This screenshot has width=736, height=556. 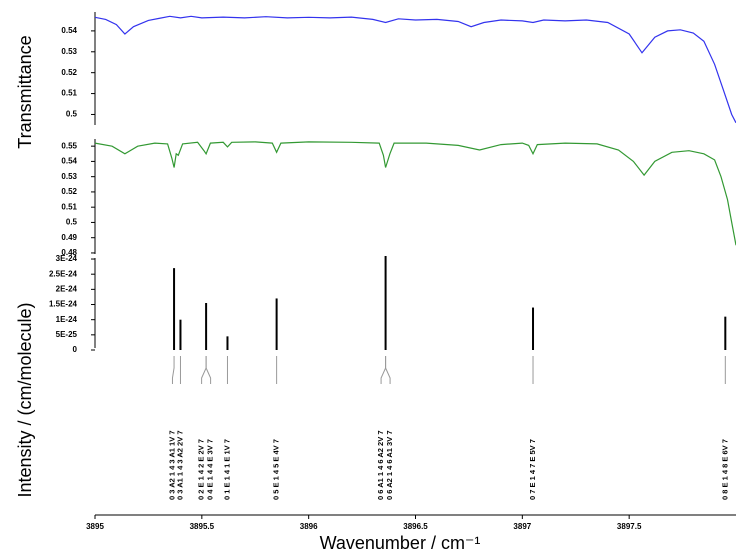 What do you see at coordinates (532, 469) in the screenshot?
I see `assignment-label: 0 7 E 1 4 7 E 5V 7` at bounding box center [532, 469].